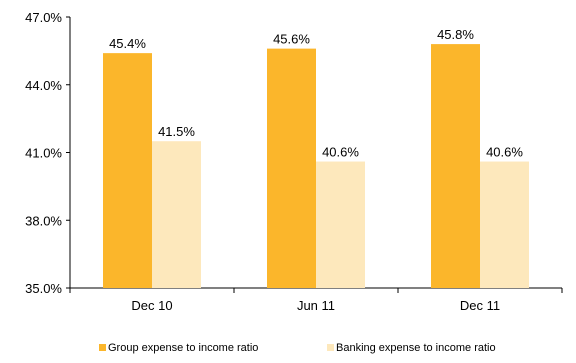 Image resolution: width=576 pixels, height=363 pixels. What do you see at coordinates (127, 43) in the screenshot?
I see `data-label: 45.4%` at bounding box center [127, 43].